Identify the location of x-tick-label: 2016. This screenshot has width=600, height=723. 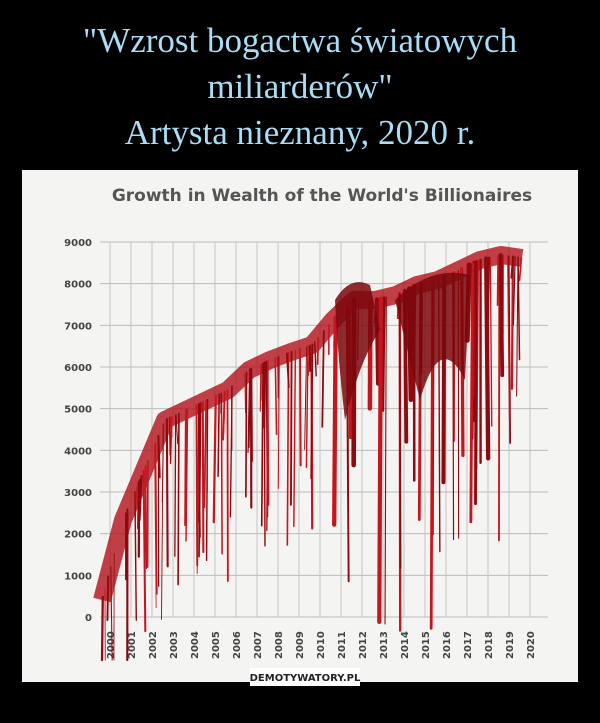
(447, 645).